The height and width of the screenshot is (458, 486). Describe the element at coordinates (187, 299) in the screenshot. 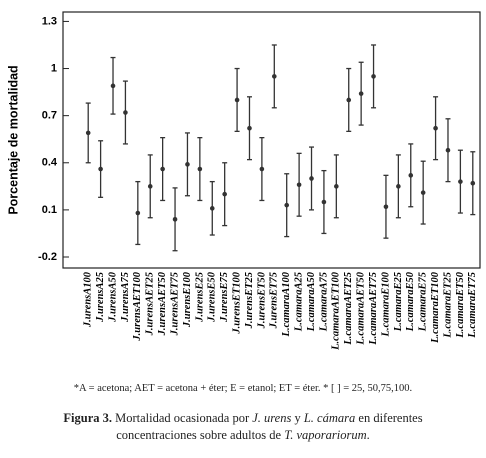

I see `x-tick-label: J.urensE100` at that location.